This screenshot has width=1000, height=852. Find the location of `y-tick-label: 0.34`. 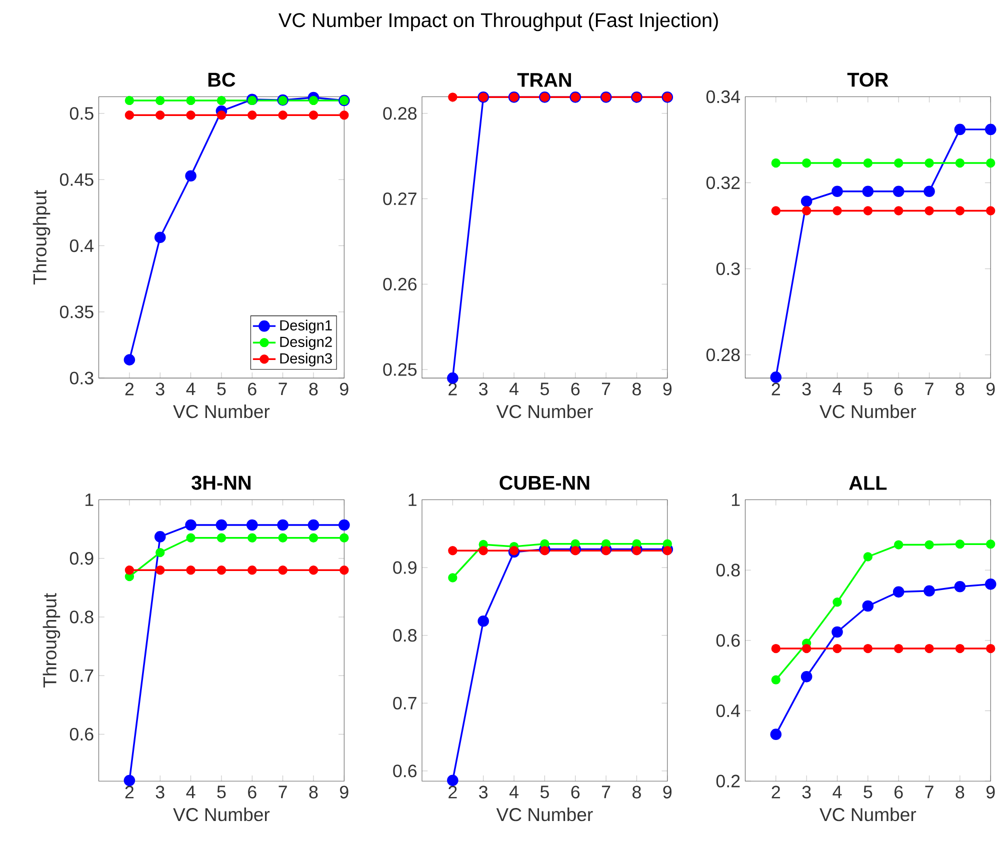

y-tick-label: 0.34 is located at coordinates (723, 97).